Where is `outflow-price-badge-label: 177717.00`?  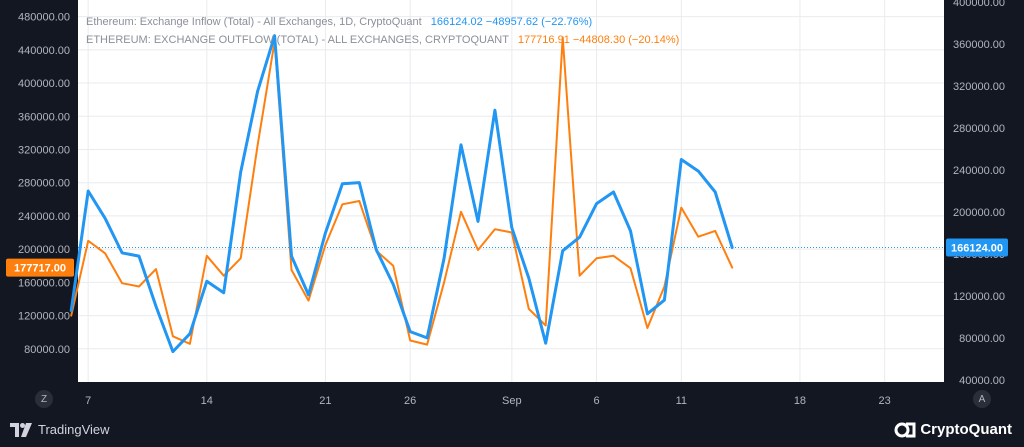 outflow-price-badge-label: 177717.00 is located at coordinates (40, 269).